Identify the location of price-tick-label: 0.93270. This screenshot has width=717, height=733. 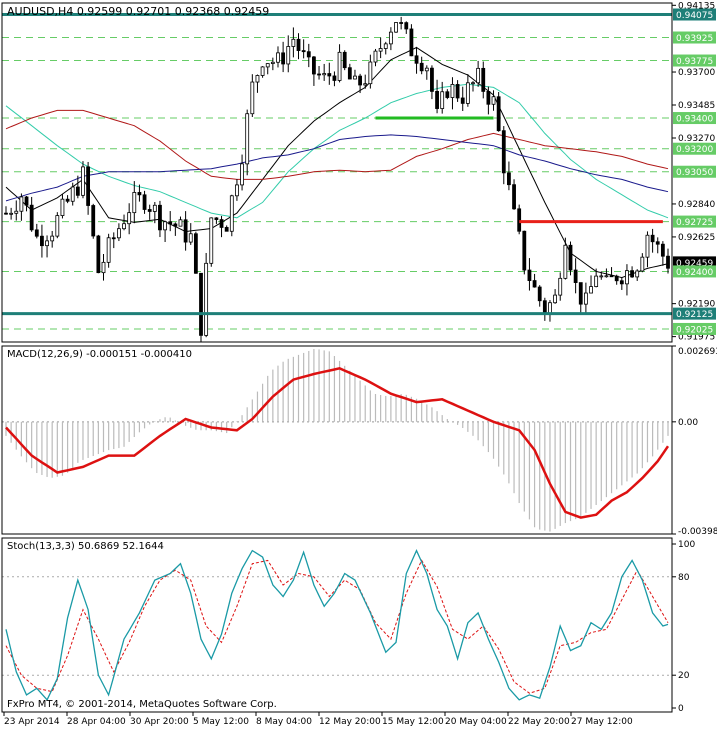
(696, 139).